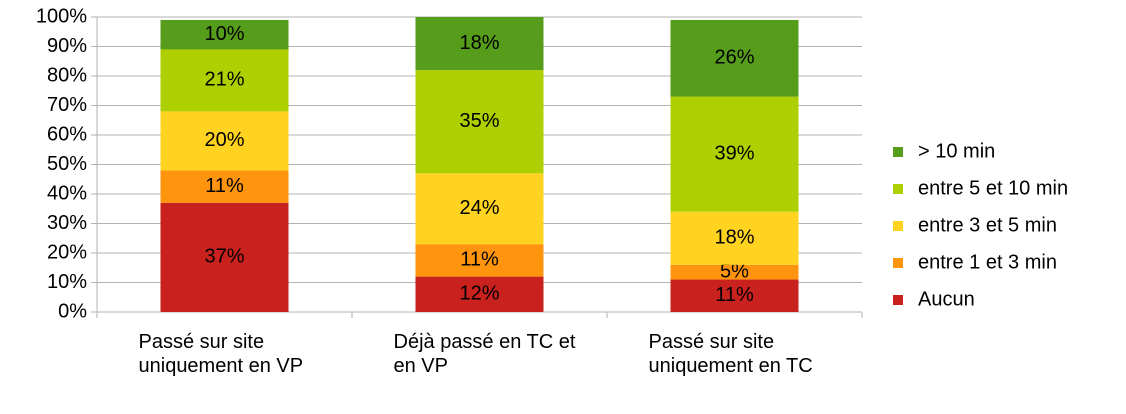  I want to click on legend-label: Aucun, so click(946, 299).